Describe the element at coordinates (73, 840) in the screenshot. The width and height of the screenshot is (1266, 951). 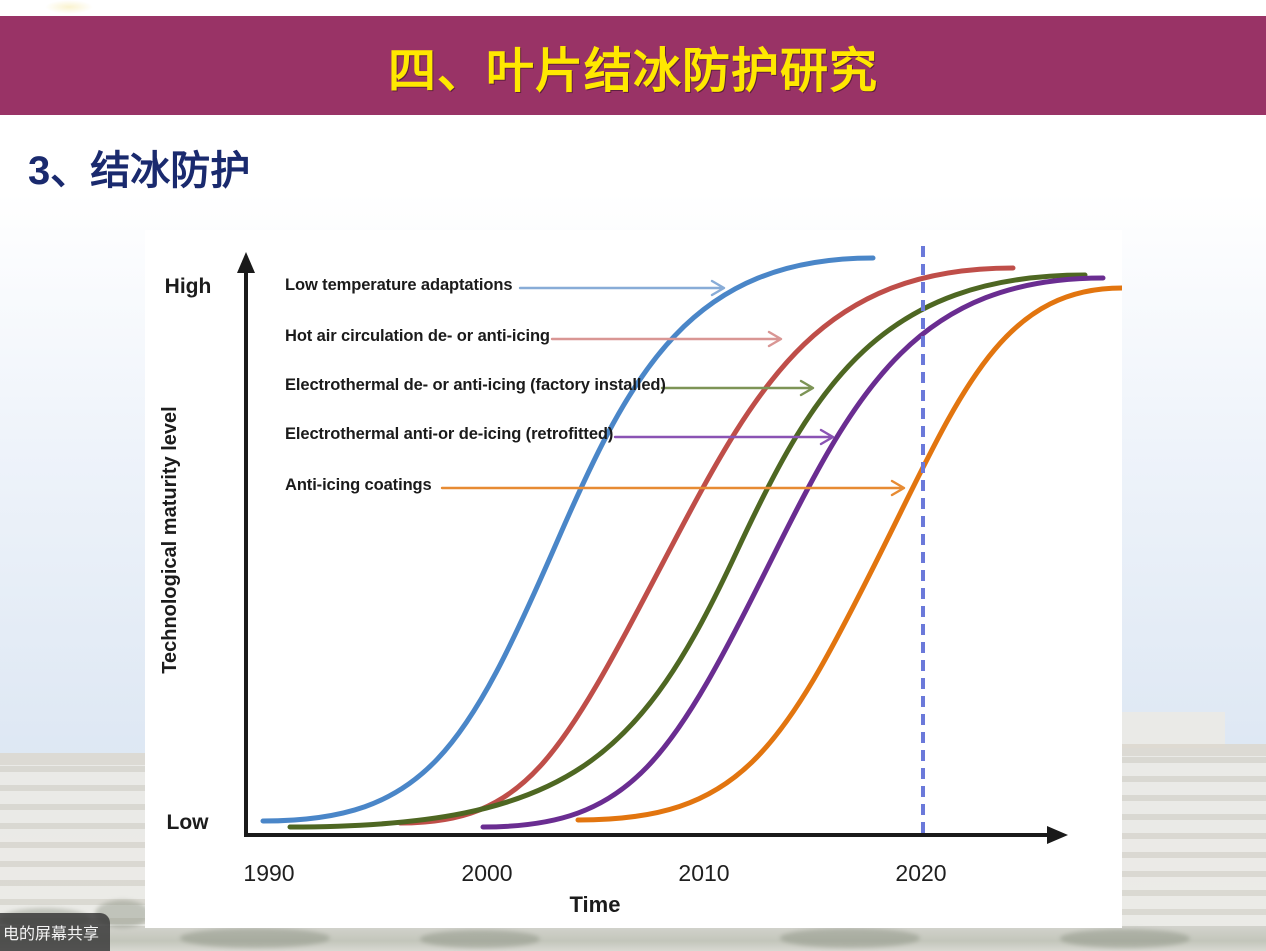
I see `background-building-left` at that location.